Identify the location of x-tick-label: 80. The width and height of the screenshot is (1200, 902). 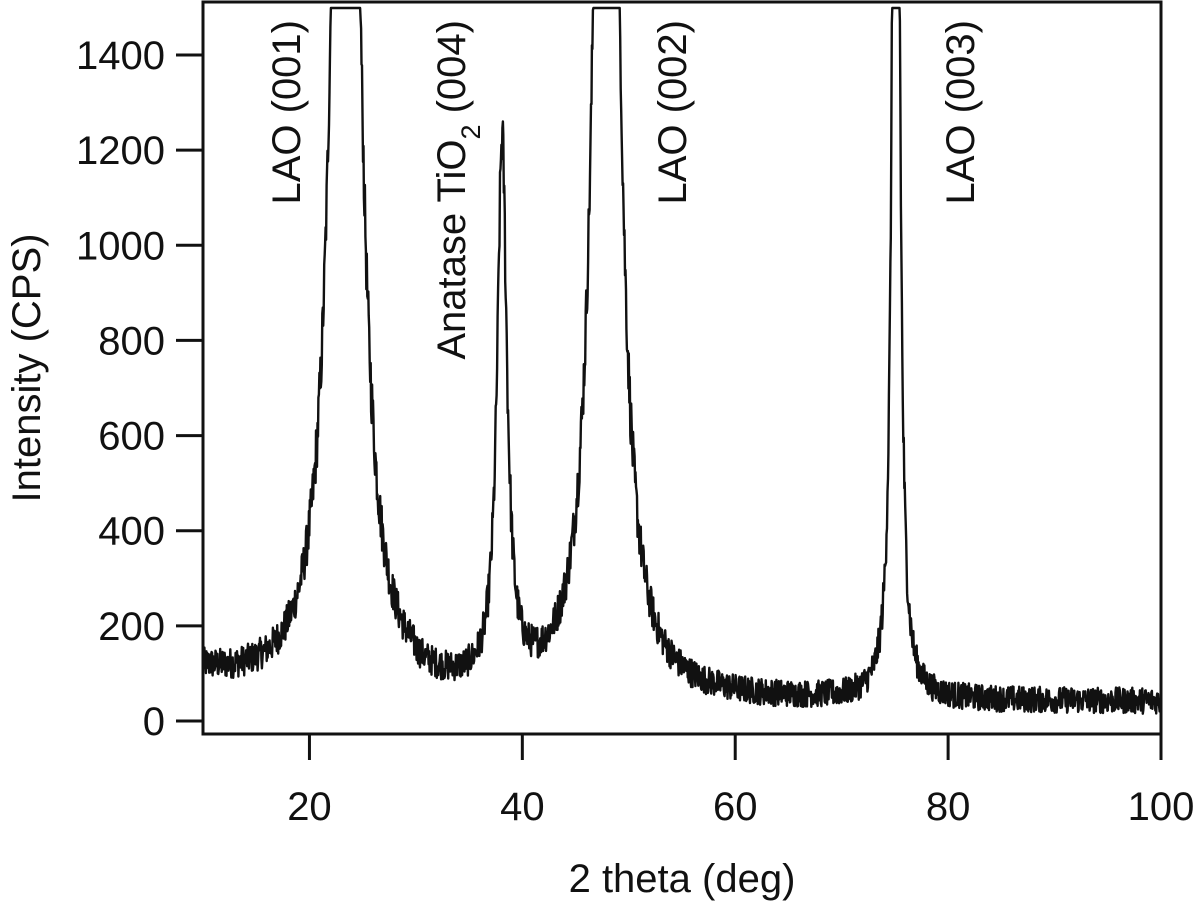
(948, 807).